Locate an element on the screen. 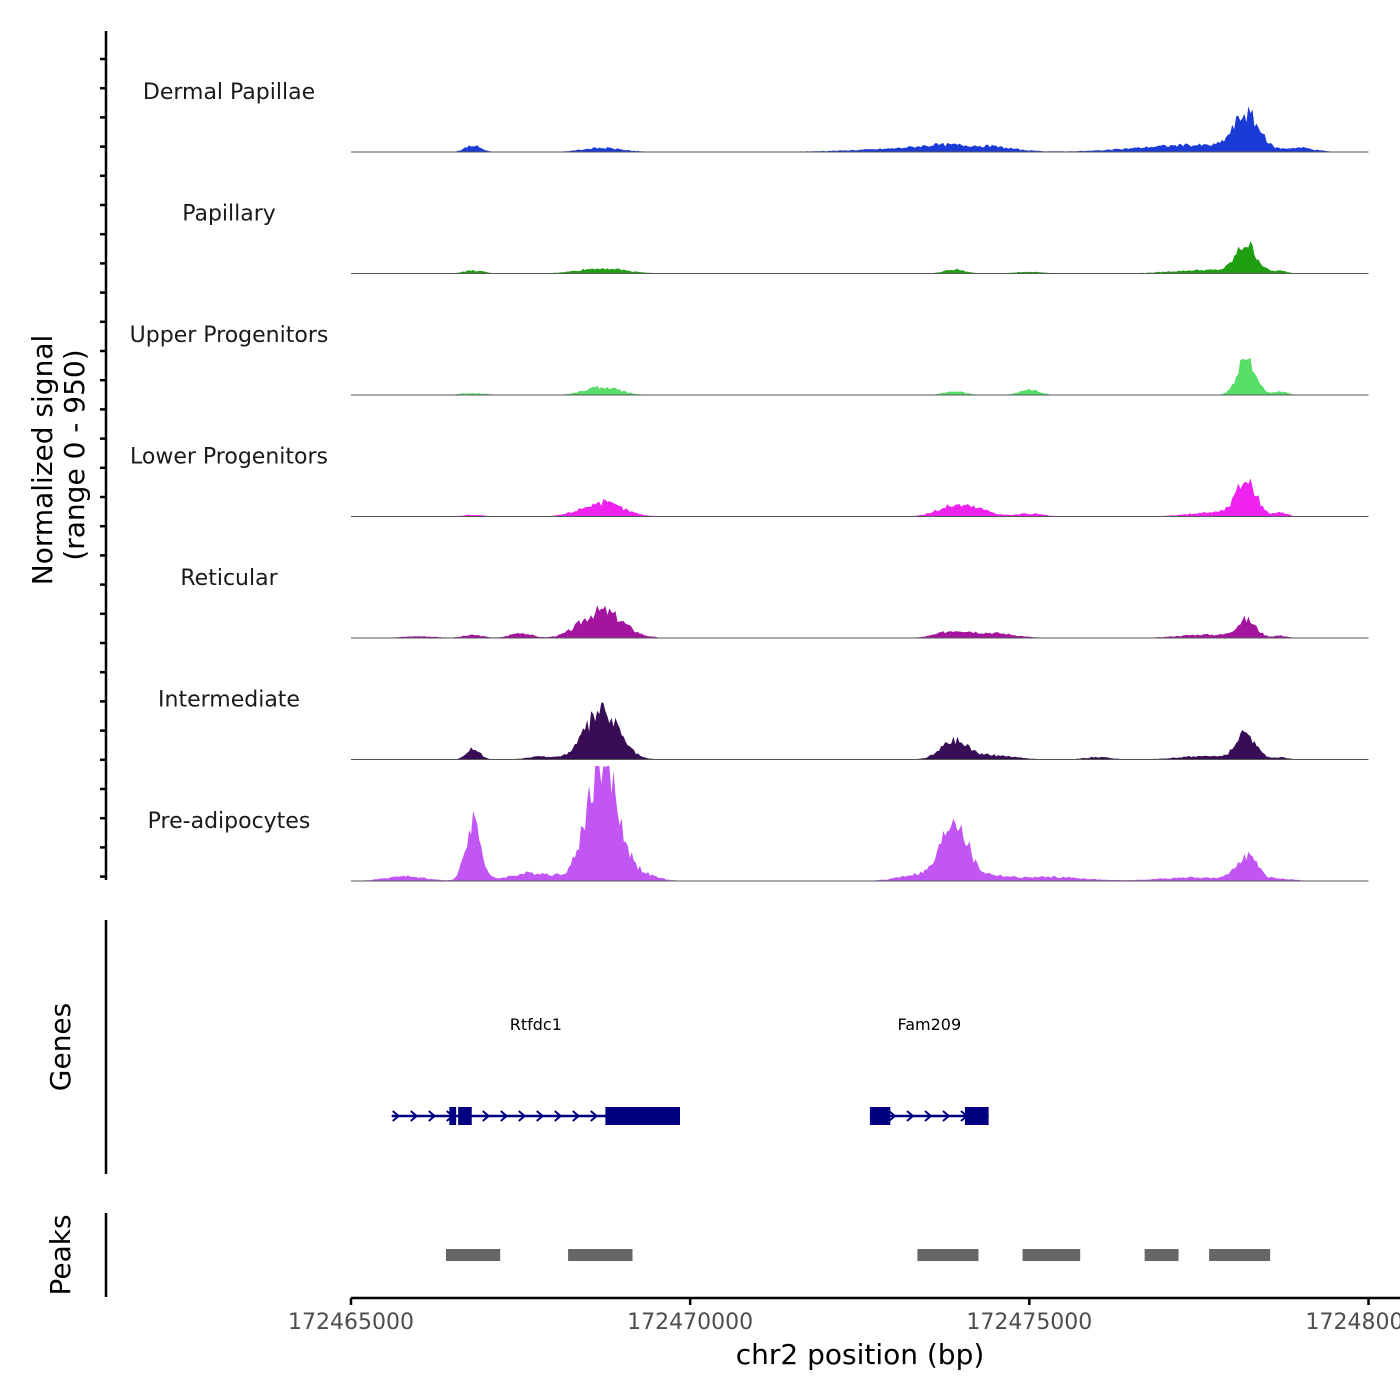 This screenshot has height=1400, width=1400. genes-panel-label: Genes is located at coordinates (60, 1047).